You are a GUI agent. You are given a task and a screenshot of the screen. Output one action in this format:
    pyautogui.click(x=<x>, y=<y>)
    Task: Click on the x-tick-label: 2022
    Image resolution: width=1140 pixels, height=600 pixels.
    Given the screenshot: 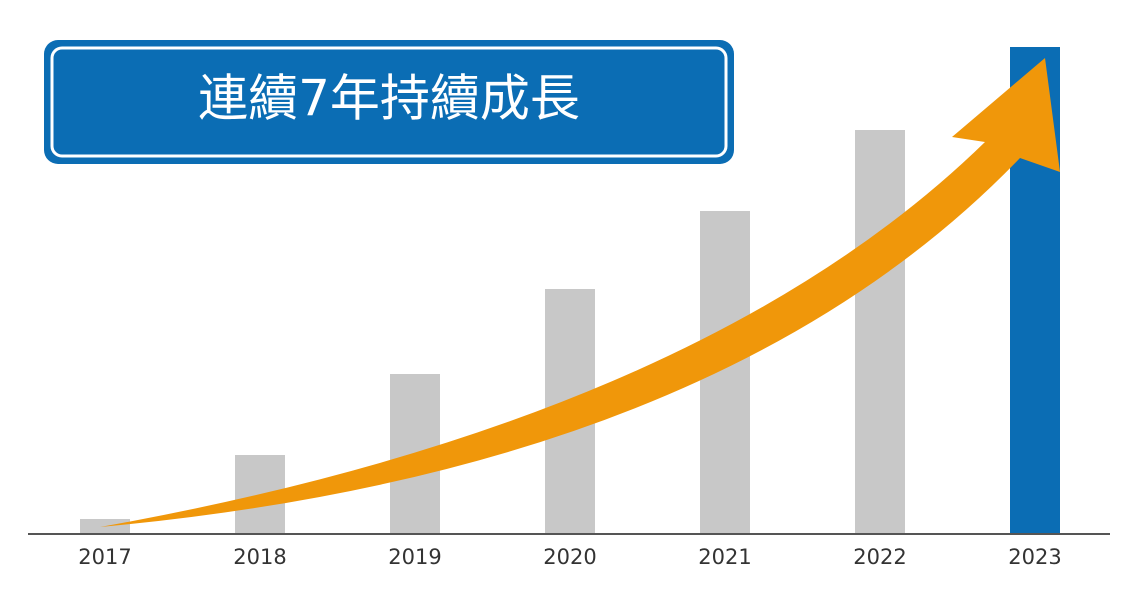 What is the action you would take?
    pyautogui.click(x=879, y=557)
    